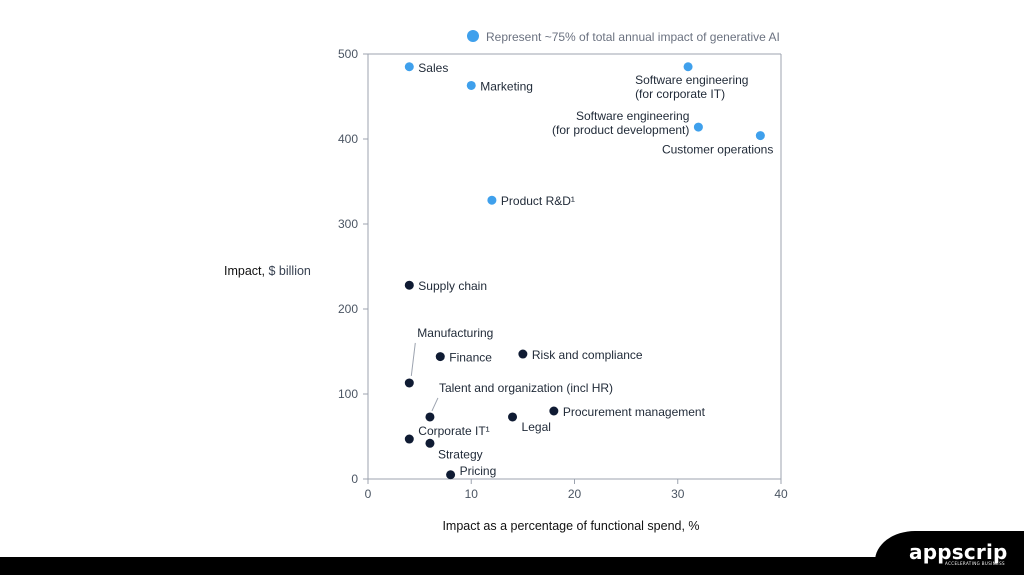  I want to click on leader-lines, so click(424, 377).